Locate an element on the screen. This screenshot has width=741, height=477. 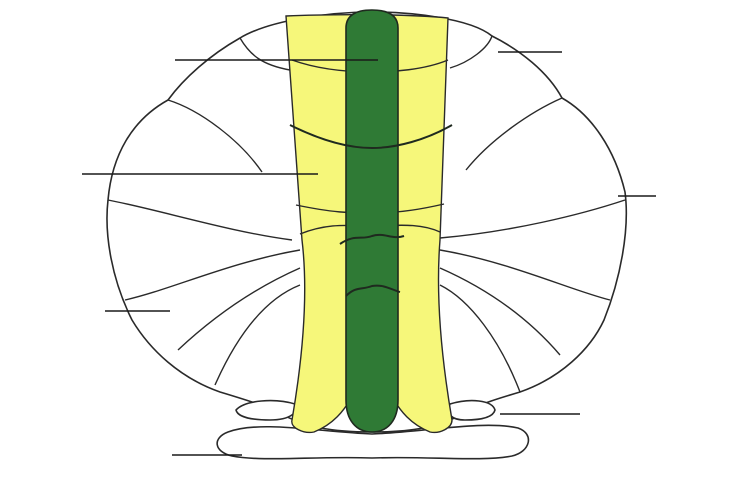
vermis-zone is located at coordinates (372, 221).